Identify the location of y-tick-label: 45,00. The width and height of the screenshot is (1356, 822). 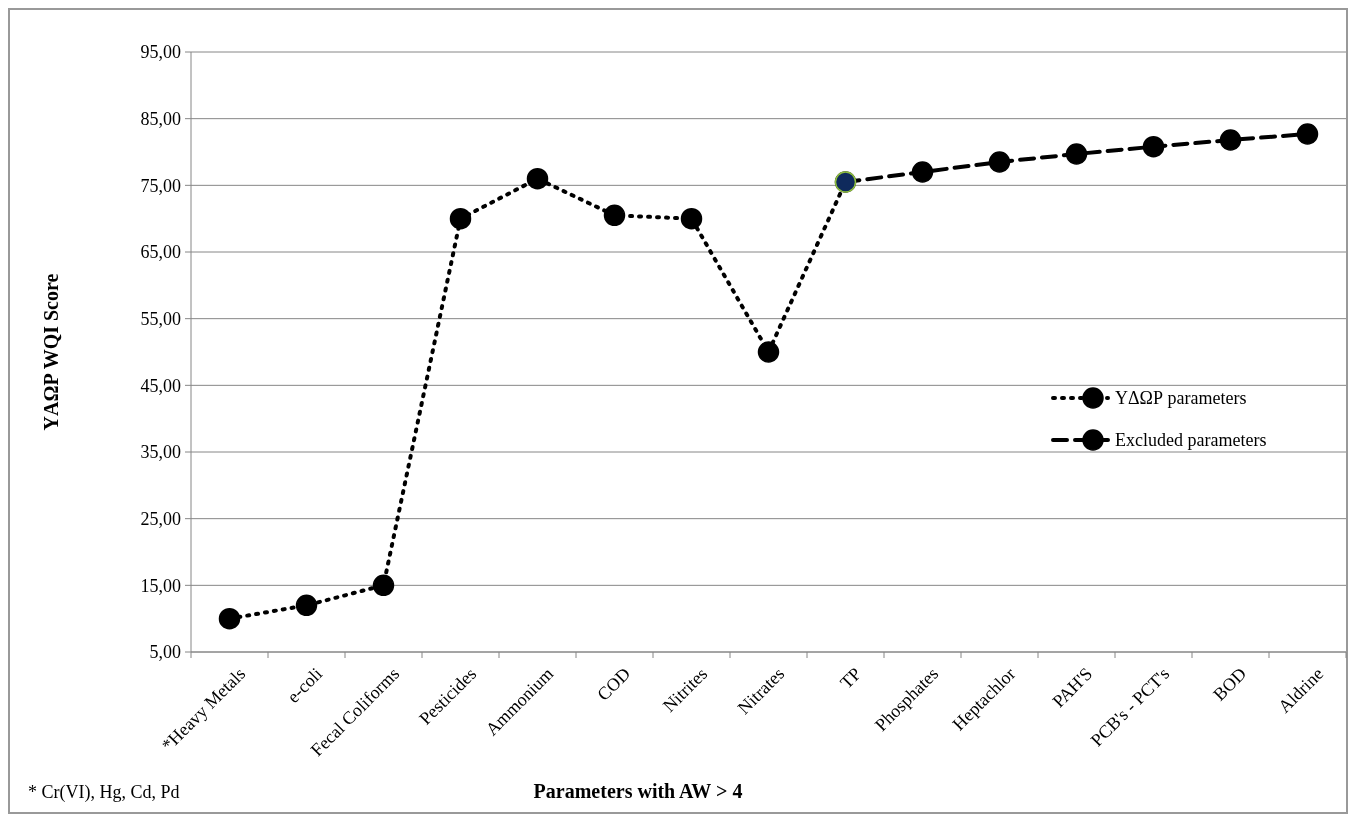
(160, 385).